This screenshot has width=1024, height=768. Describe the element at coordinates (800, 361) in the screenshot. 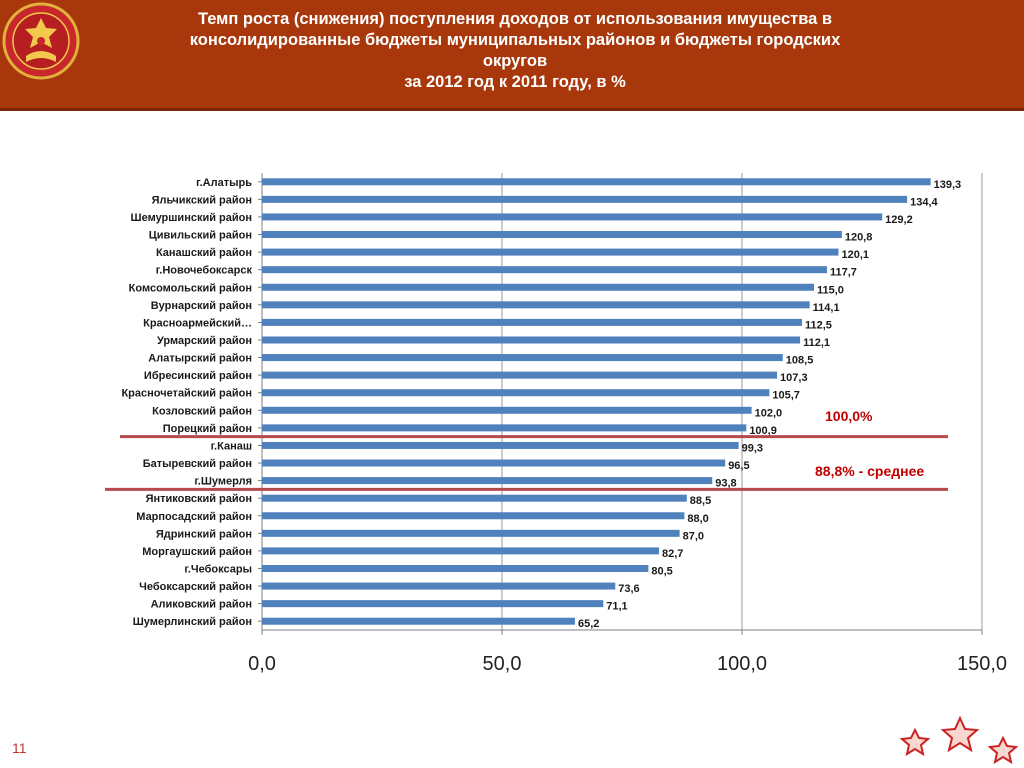

I see `data-label: 108,5` at that location.